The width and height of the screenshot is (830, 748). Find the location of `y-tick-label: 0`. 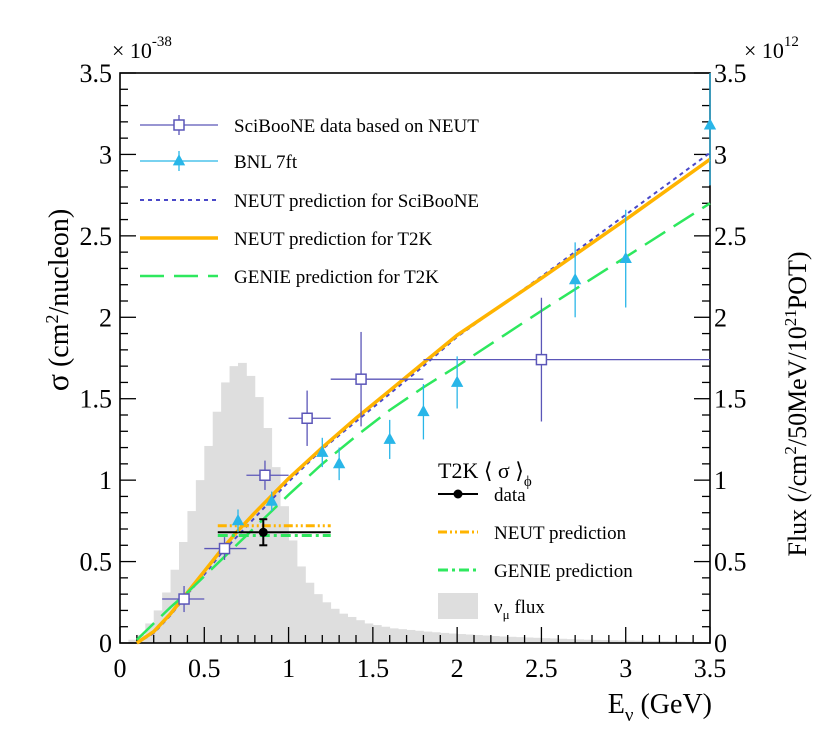

y-tick-label: 0 is located at coordinates (105, 643).